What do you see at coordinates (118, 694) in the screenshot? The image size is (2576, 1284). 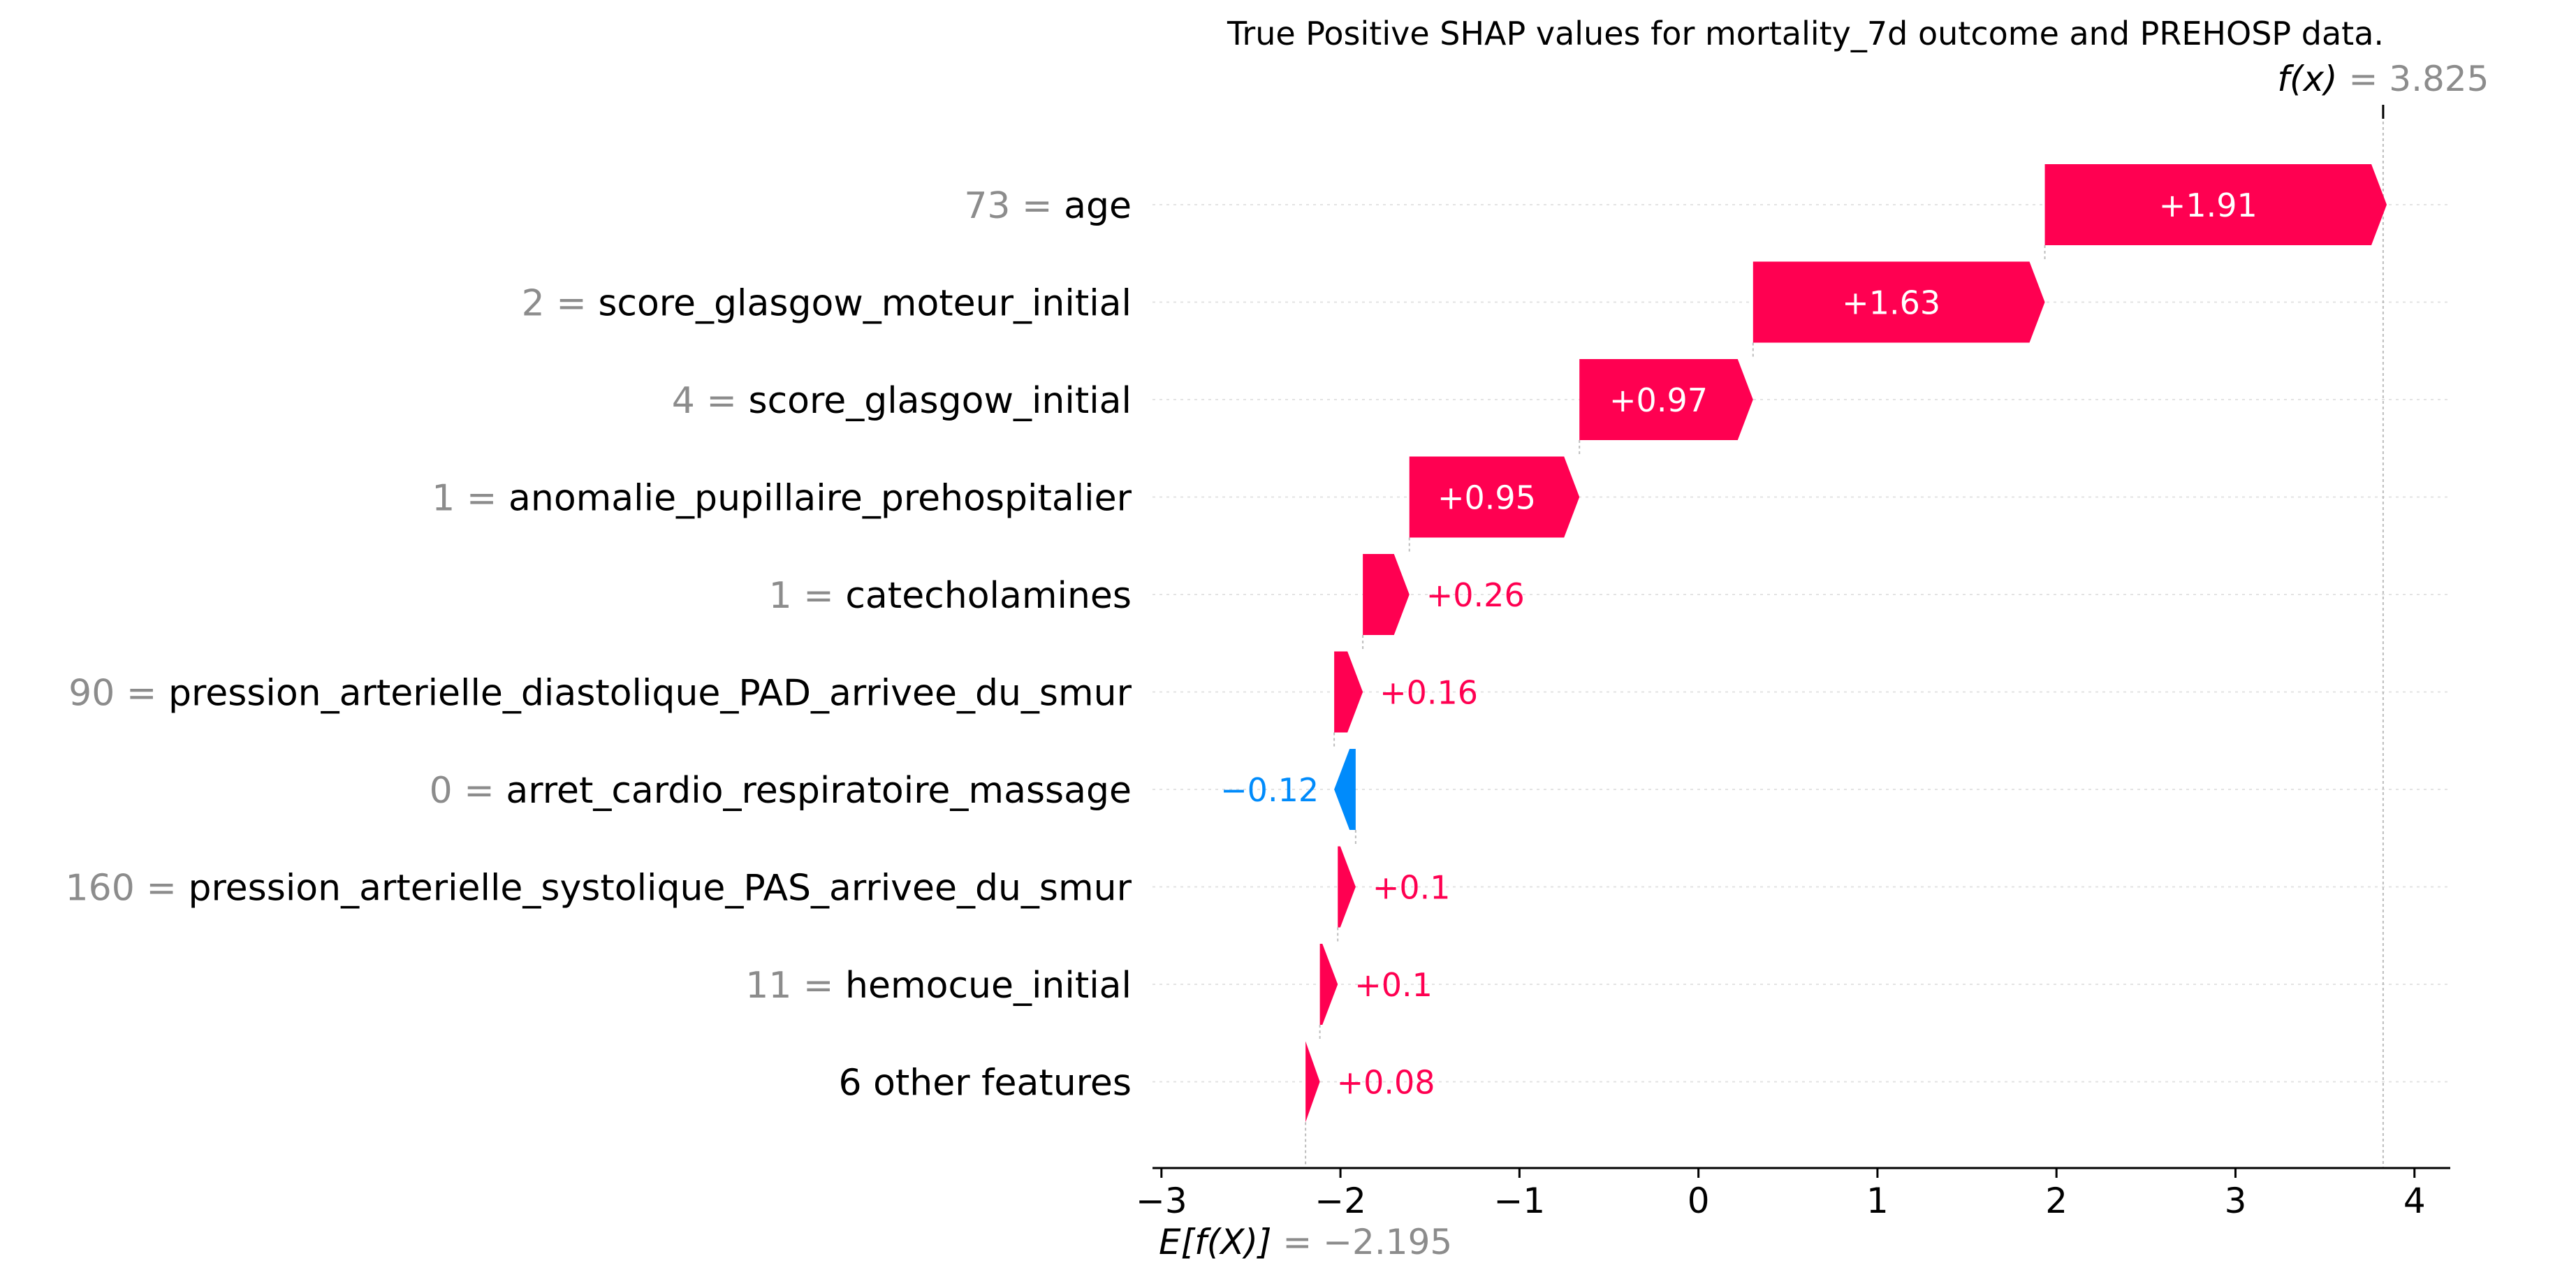 I see `feature-value: 90 =` at bounding box center [118, 694].